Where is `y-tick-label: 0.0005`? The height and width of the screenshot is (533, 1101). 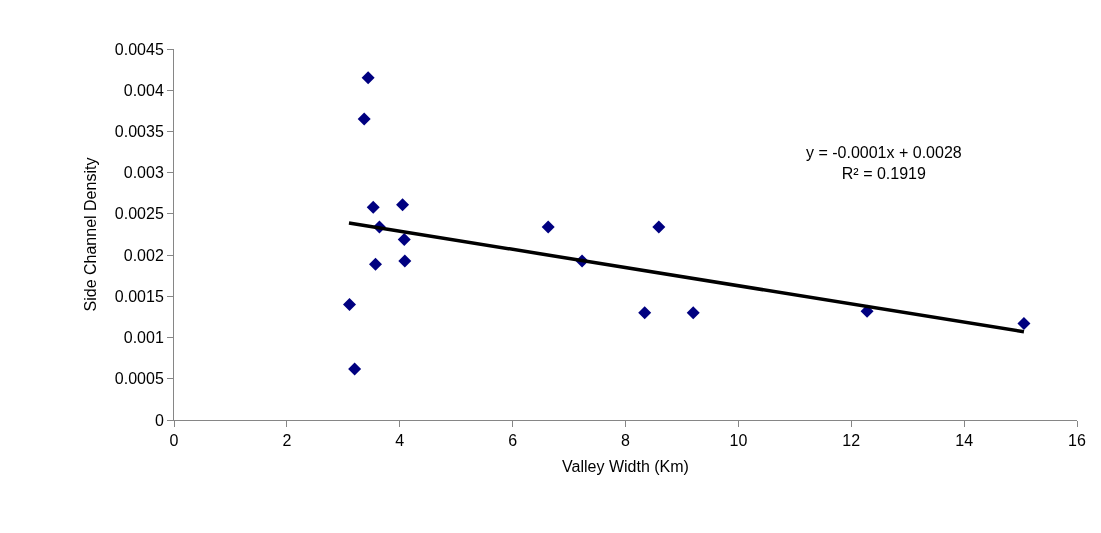 y-tick-label: 0.0005 is located at coordinates (139, 379).